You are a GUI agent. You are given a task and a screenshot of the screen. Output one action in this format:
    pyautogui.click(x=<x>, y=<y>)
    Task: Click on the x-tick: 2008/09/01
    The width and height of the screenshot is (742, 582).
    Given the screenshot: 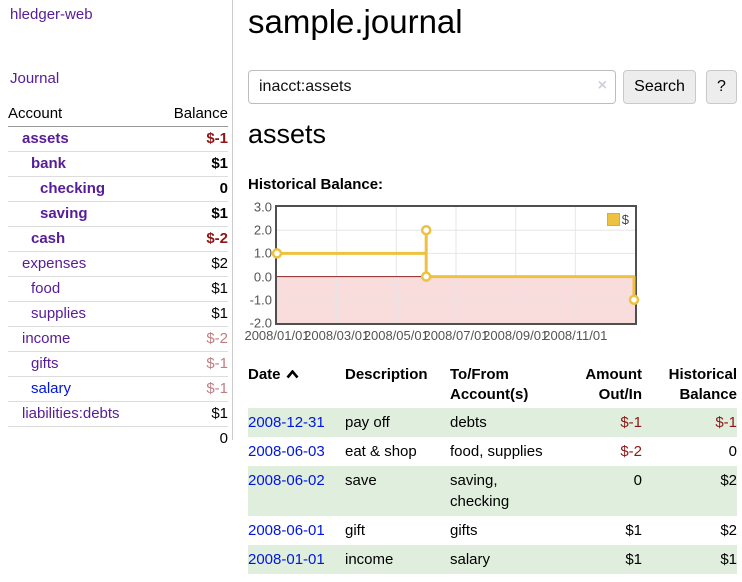 What is the action you would take?
    pyautogui.click(x=516, y=335)
    